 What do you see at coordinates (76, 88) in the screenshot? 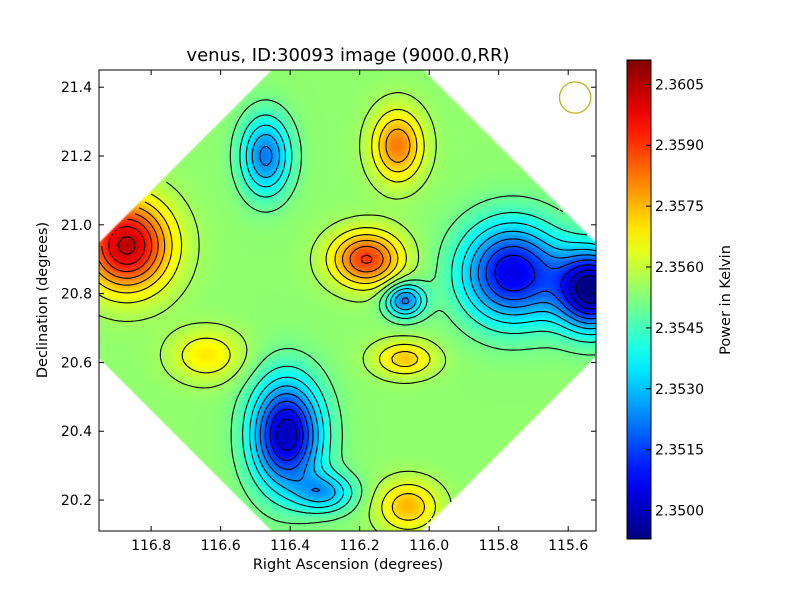
I see `y-tick-label: 21.4` at bounding box center [76, 88].